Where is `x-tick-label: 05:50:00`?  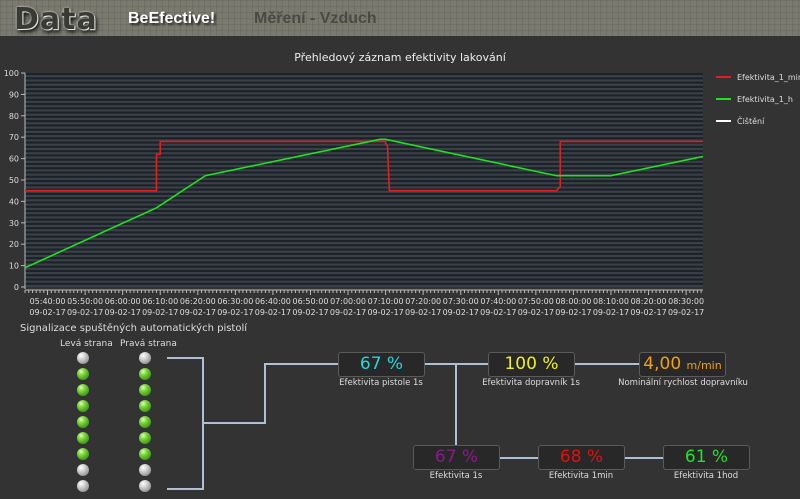 x-tick-label: 05:50:00 is located at coordinates (85, 301).